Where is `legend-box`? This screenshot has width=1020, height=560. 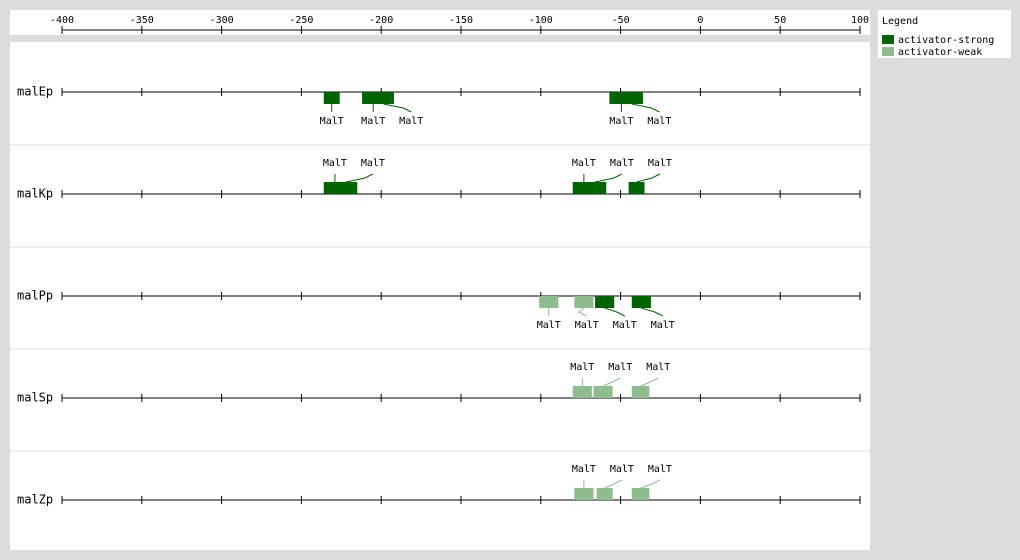 legend-box is located at coordinates (944, 34).